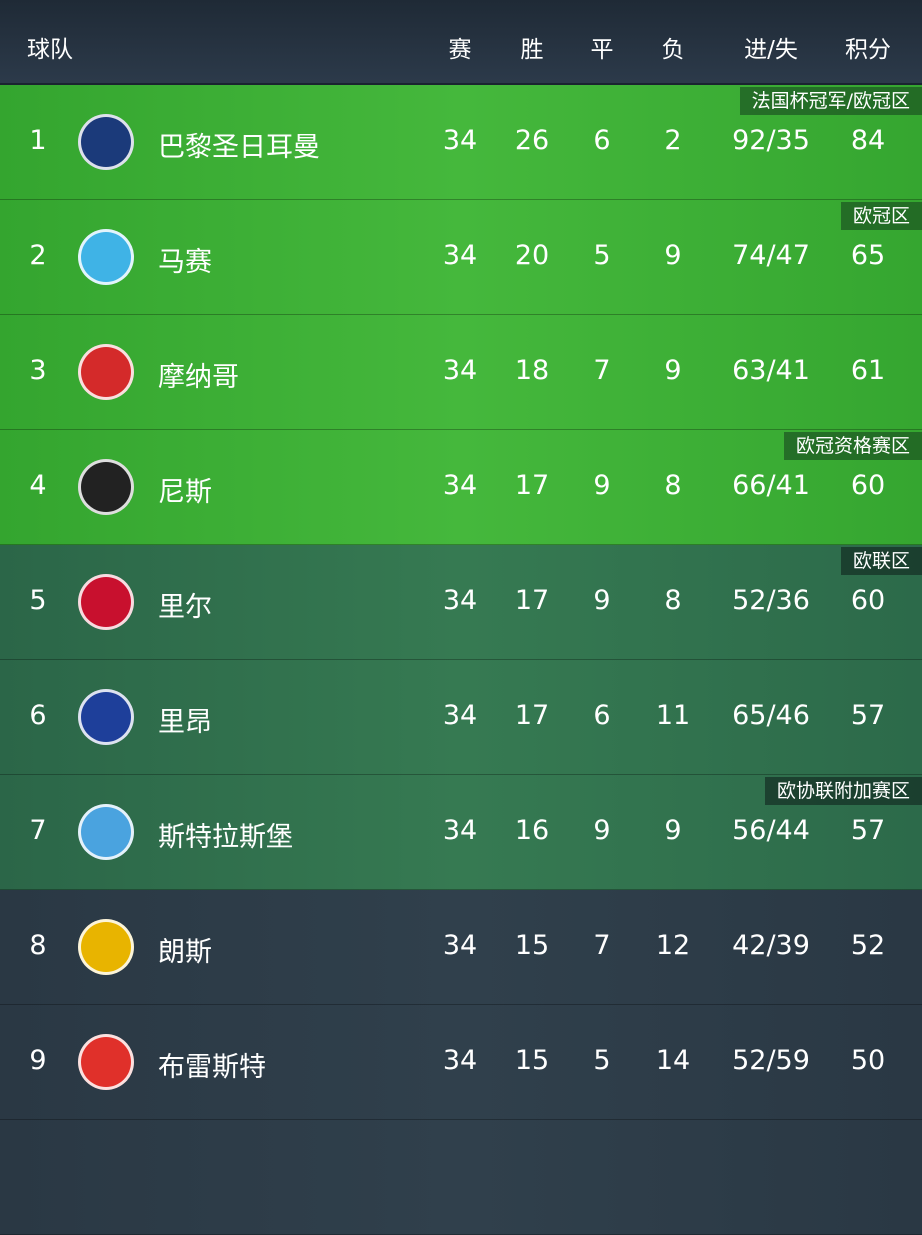 Image resolution: width=922 pixels, height=1235 pixels. What do you see at coordinates (106, 257) in the screenshot?
I see `marseille-crest-icon` at bounding box center [106, 257].